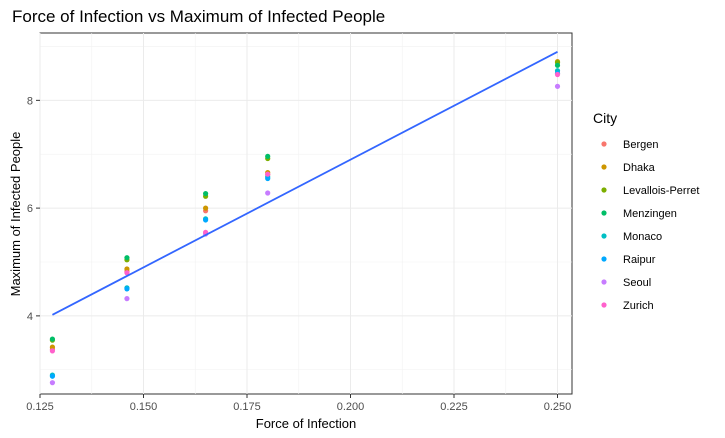 This screenshot has height=438, width=725. What do you see at coordinates (247, 407) in the screenshot?
I see `x-tick-label: 0.175` at bounding box center [247, 407].